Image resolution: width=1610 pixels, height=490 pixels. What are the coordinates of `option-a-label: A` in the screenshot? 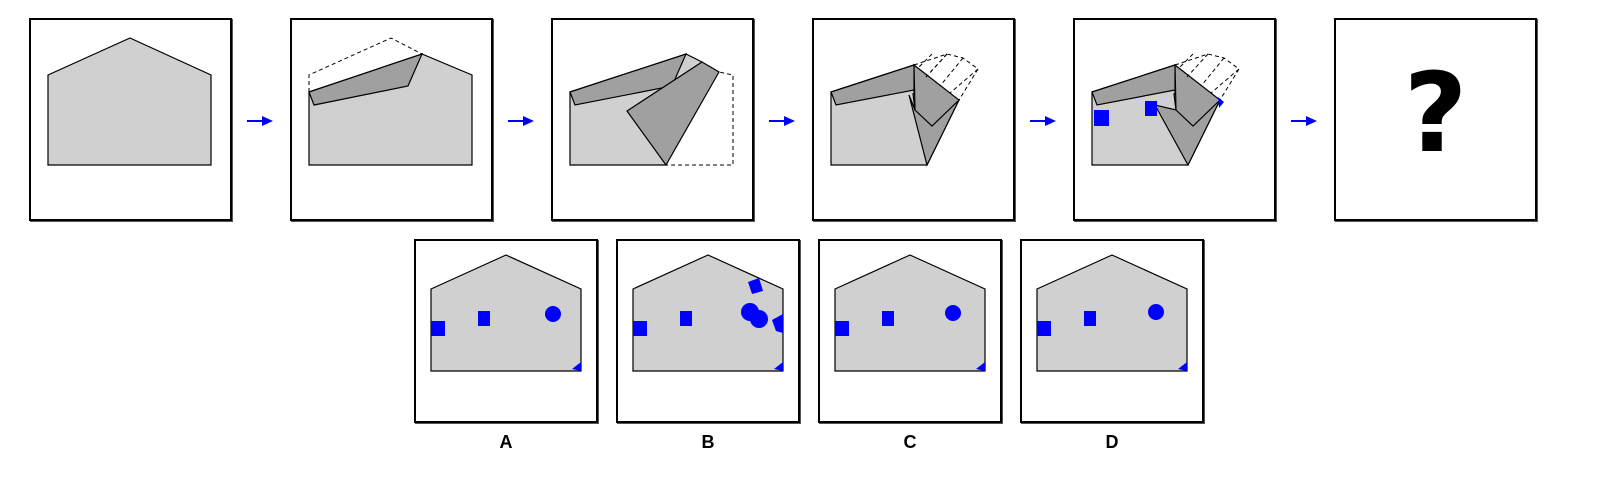 It's located at (506, 442).